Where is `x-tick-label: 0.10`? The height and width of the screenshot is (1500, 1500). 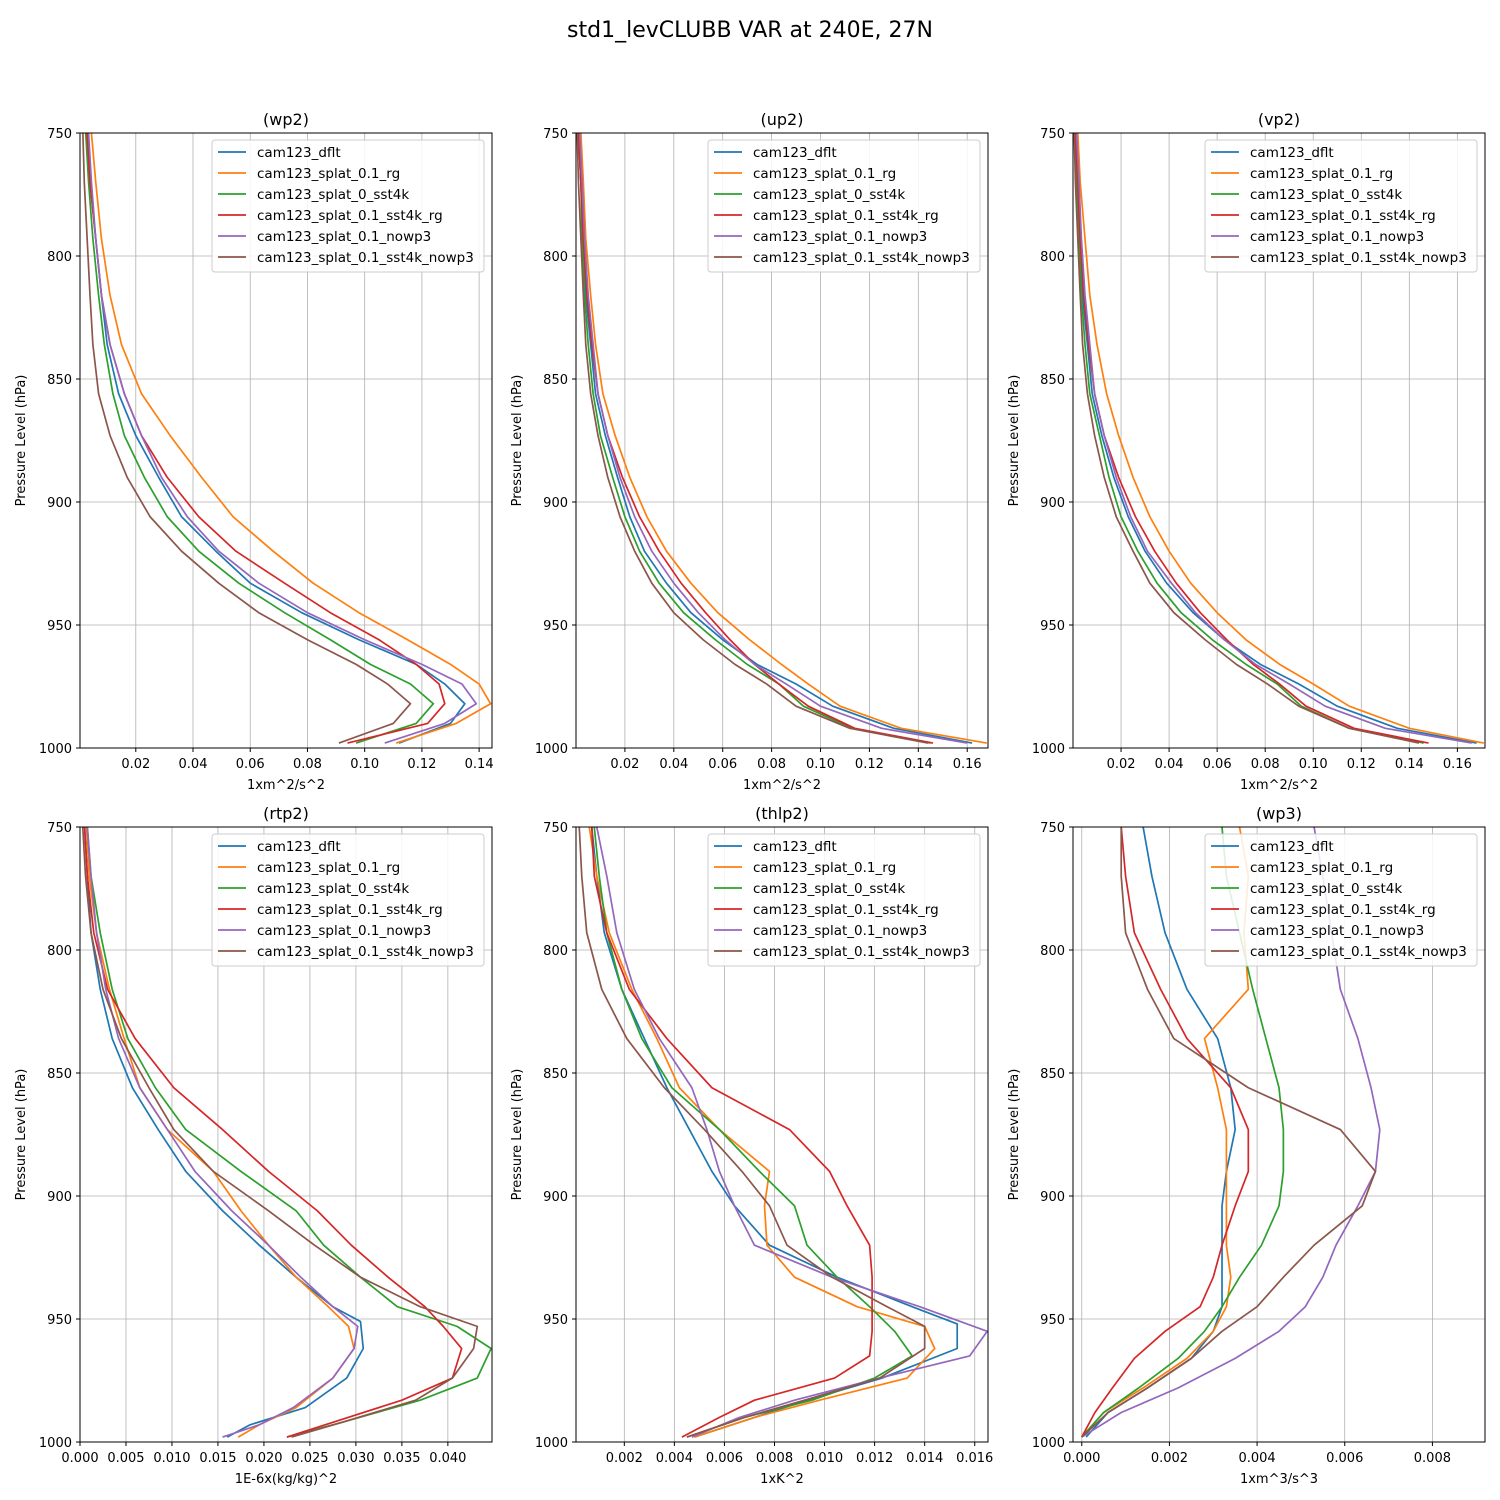 x-tick-label: 0.10 is located at coordinates (364, 764).